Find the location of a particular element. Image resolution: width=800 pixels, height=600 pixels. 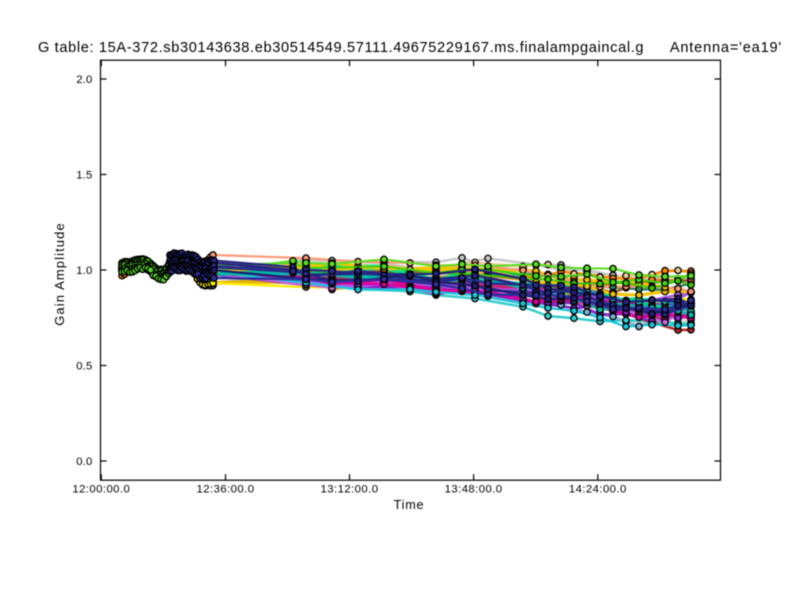

svg-text: 13:12:00.0 is located at coordinates (350, 490).